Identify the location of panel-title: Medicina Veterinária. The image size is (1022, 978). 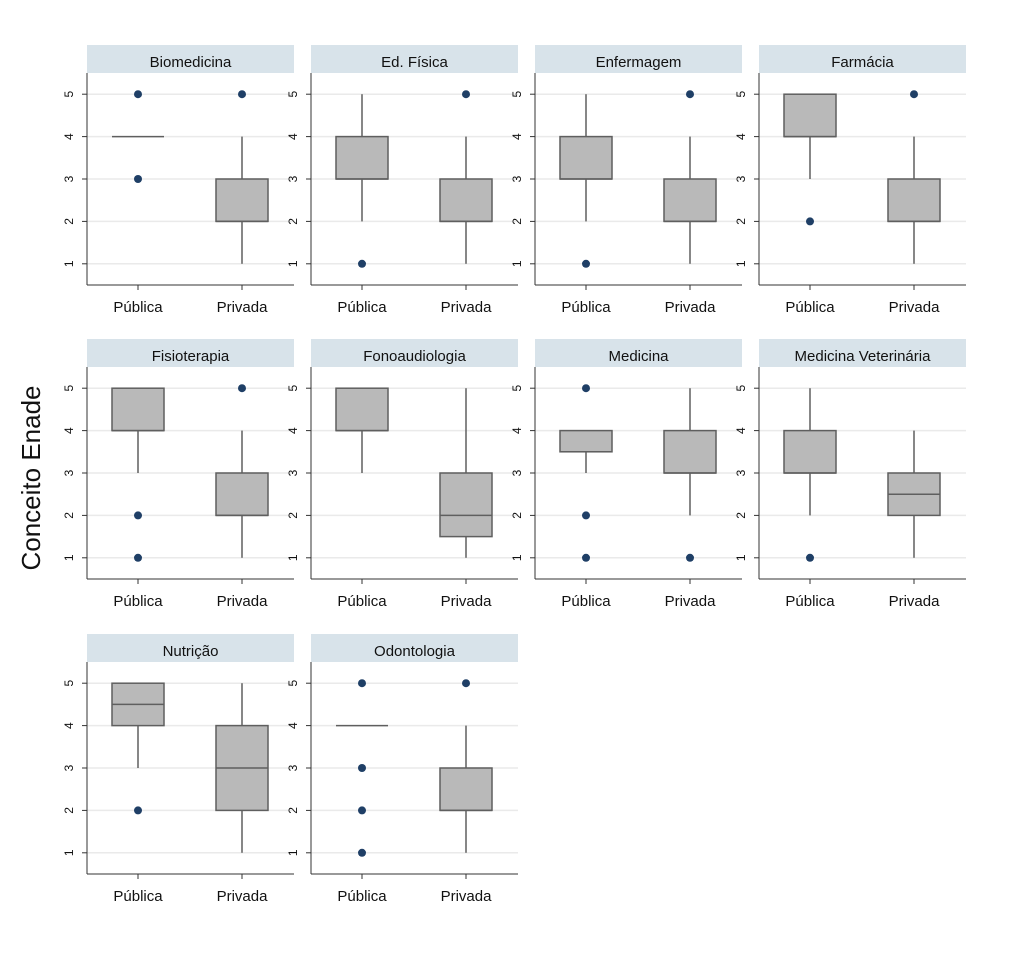
(863, 356).